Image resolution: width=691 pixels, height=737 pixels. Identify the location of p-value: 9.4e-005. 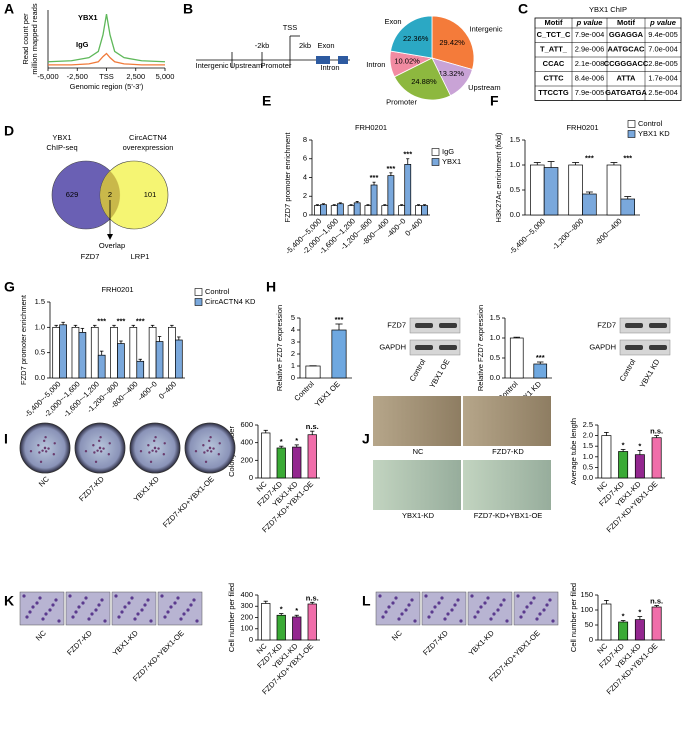
(663, 34).